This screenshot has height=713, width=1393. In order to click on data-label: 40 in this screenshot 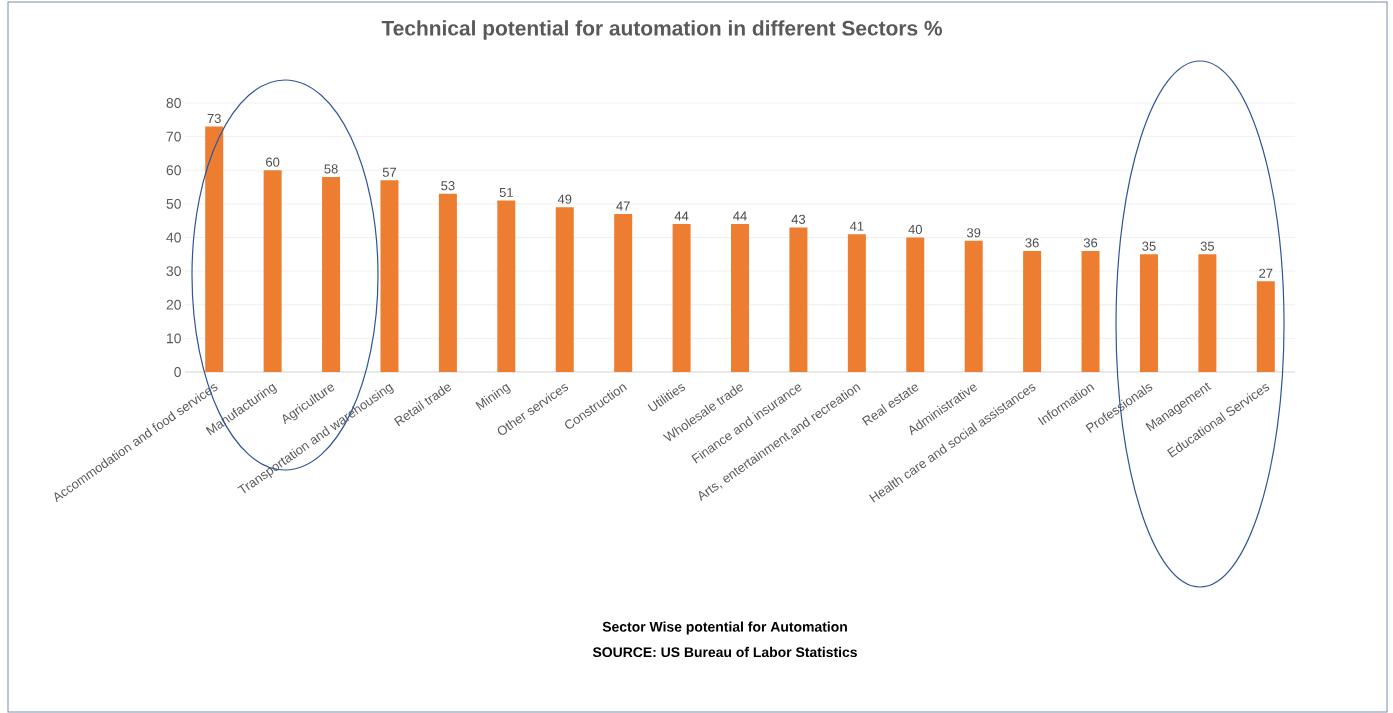, I will do `click(915, 229)`.